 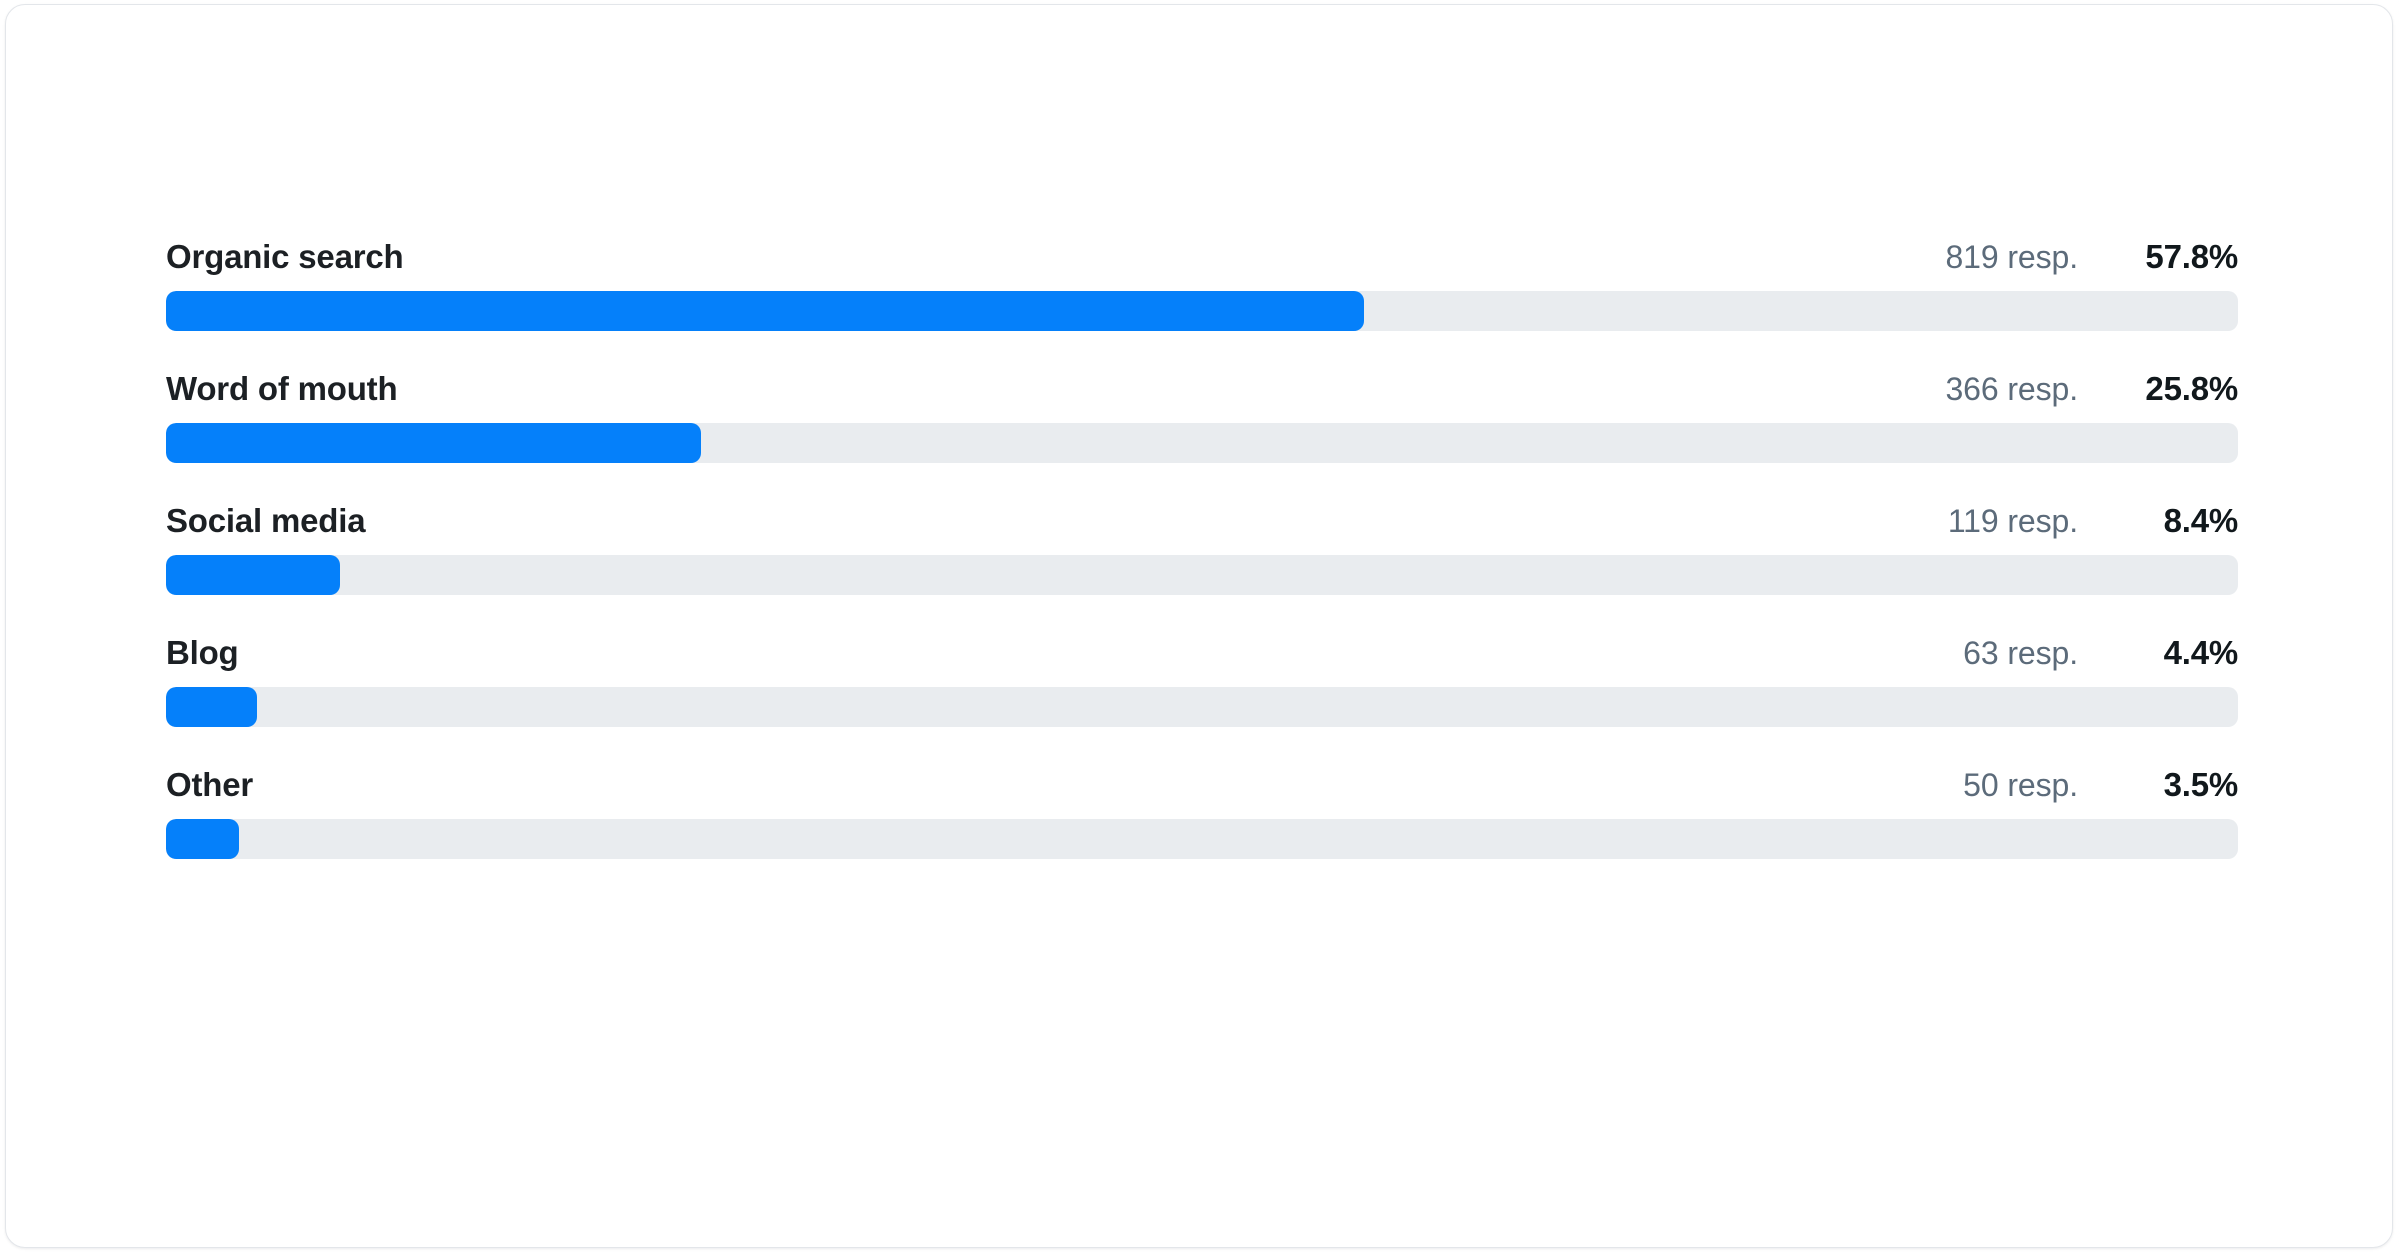 I want to click on bar-row-percent: 3.5%, so click(x=2201, y=784).